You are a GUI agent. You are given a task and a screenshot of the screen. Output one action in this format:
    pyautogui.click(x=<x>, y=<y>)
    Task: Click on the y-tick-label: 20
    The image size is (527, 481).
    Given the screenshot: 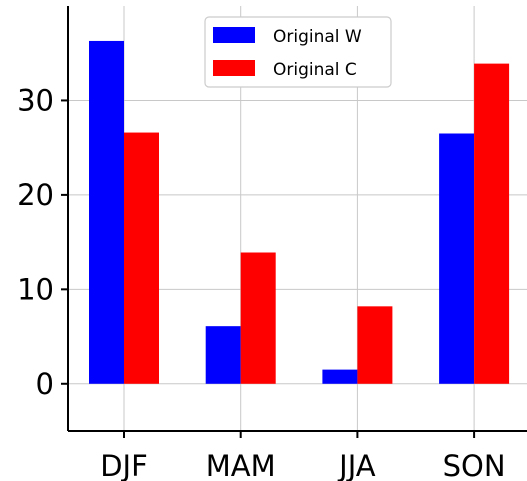 What is the action you would take?
    pyautogui.click(x=35, y=195)
    